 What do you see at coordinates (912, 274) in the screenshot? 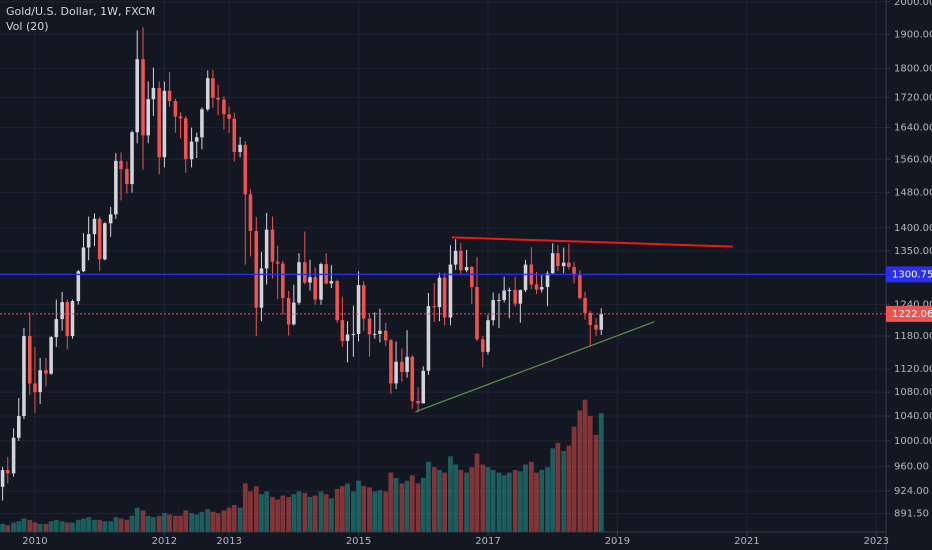
I see `price-marker-label: 1300.75` at bounding box center [912, 274].